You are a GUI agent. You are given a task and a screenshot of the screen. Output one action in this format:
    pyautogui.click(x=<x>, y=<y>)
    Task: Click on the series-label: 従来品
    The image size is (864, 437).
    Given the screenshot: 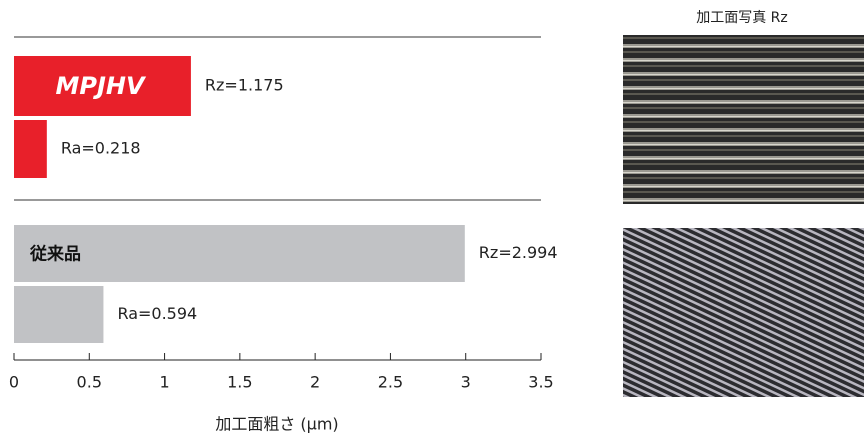 What is the action you would take?
    pyautogui.click(x=55, y=254)
    